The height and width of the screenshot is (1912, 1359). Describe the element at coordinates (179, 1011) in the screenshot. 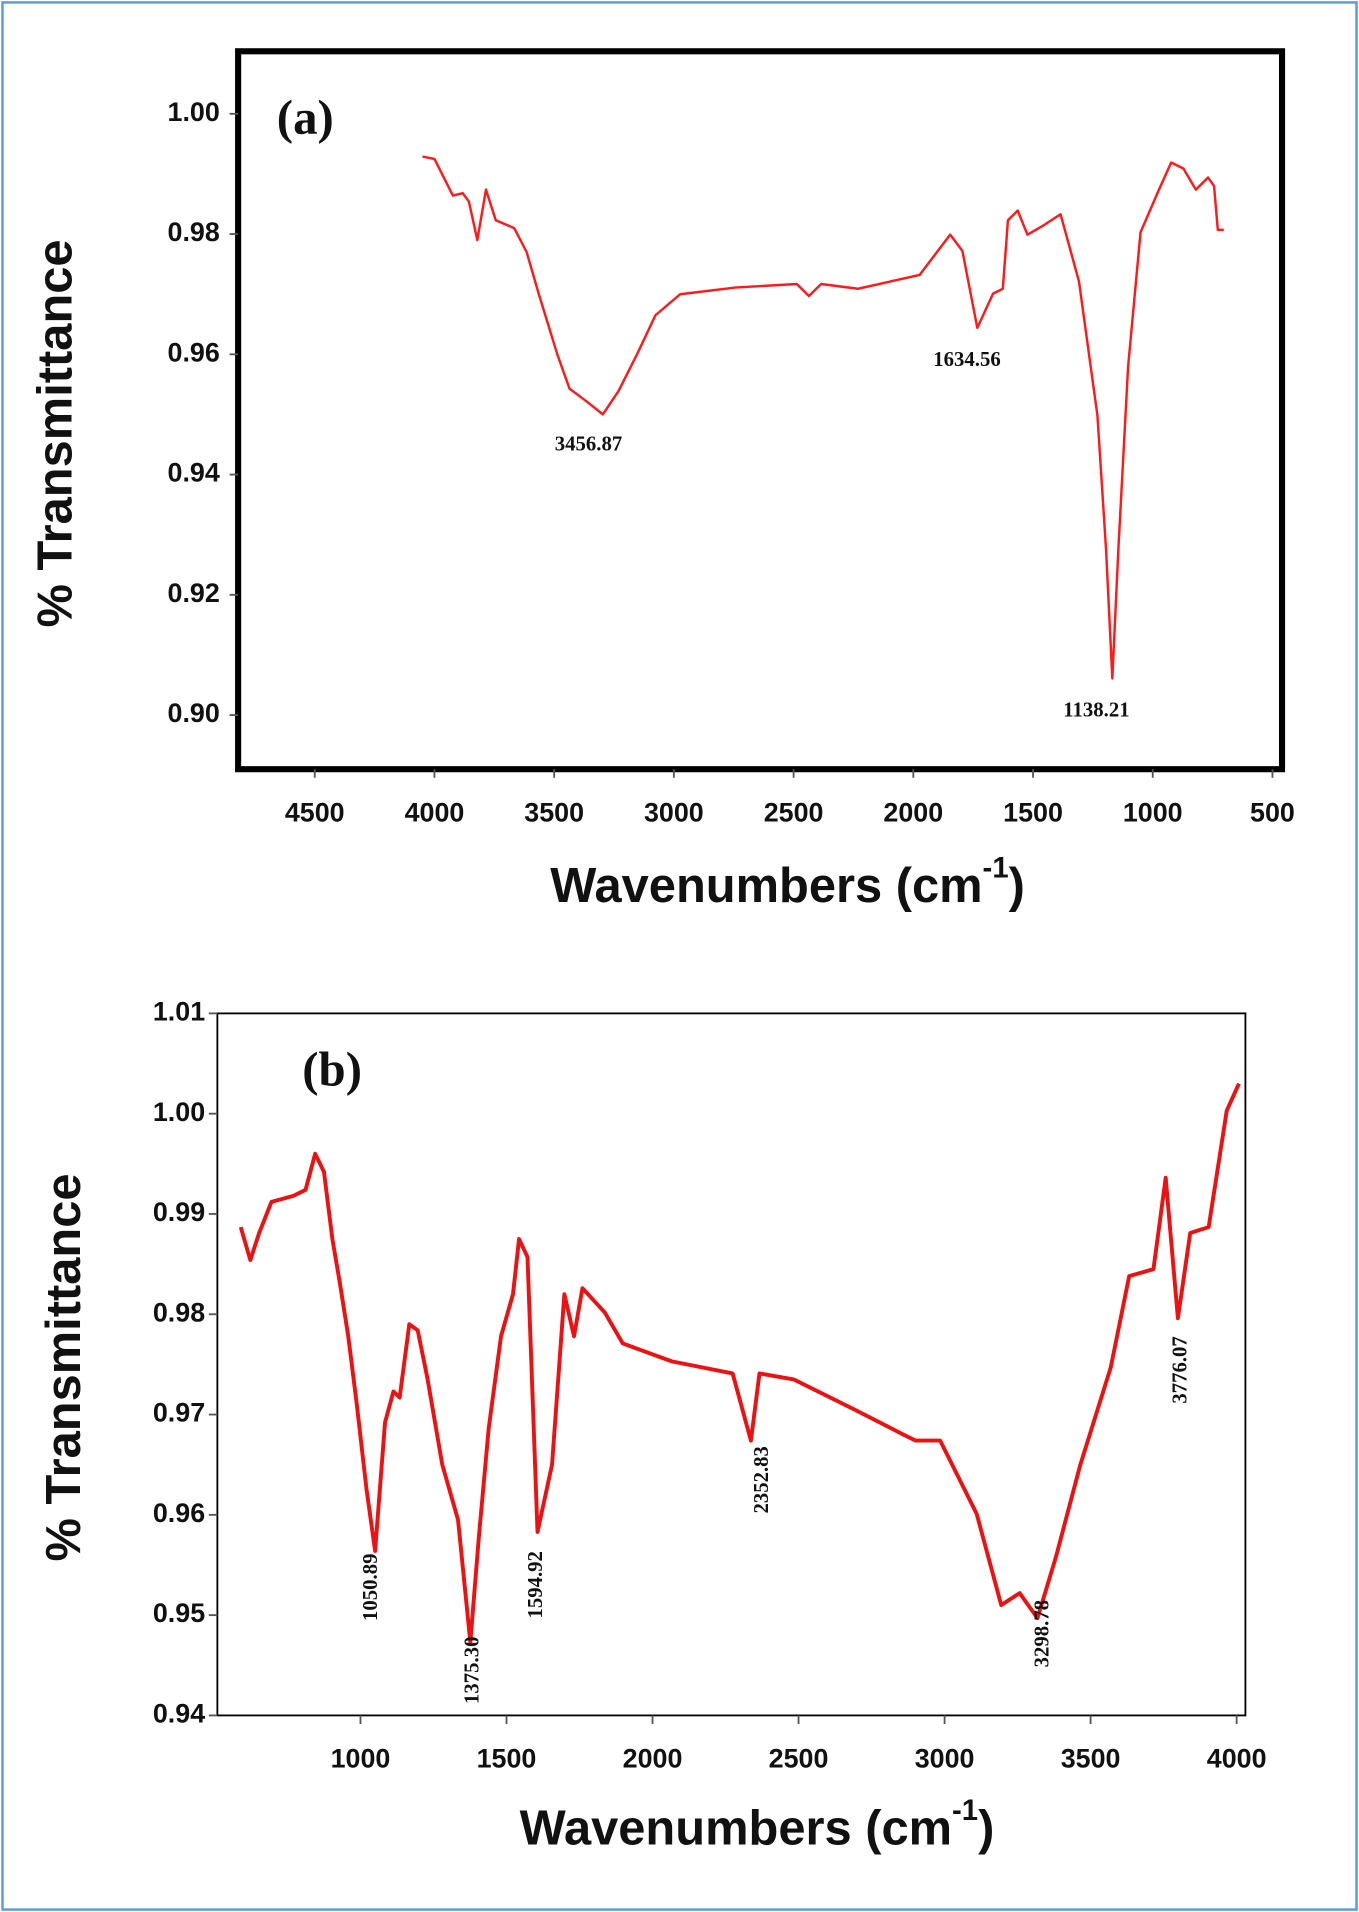

I see `y-tick-label: 1.01` at that location.